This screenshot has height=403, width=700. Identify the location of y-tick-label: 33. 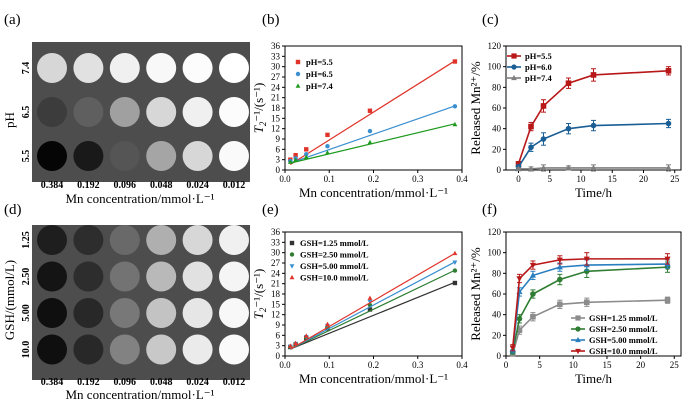
(276, 242).